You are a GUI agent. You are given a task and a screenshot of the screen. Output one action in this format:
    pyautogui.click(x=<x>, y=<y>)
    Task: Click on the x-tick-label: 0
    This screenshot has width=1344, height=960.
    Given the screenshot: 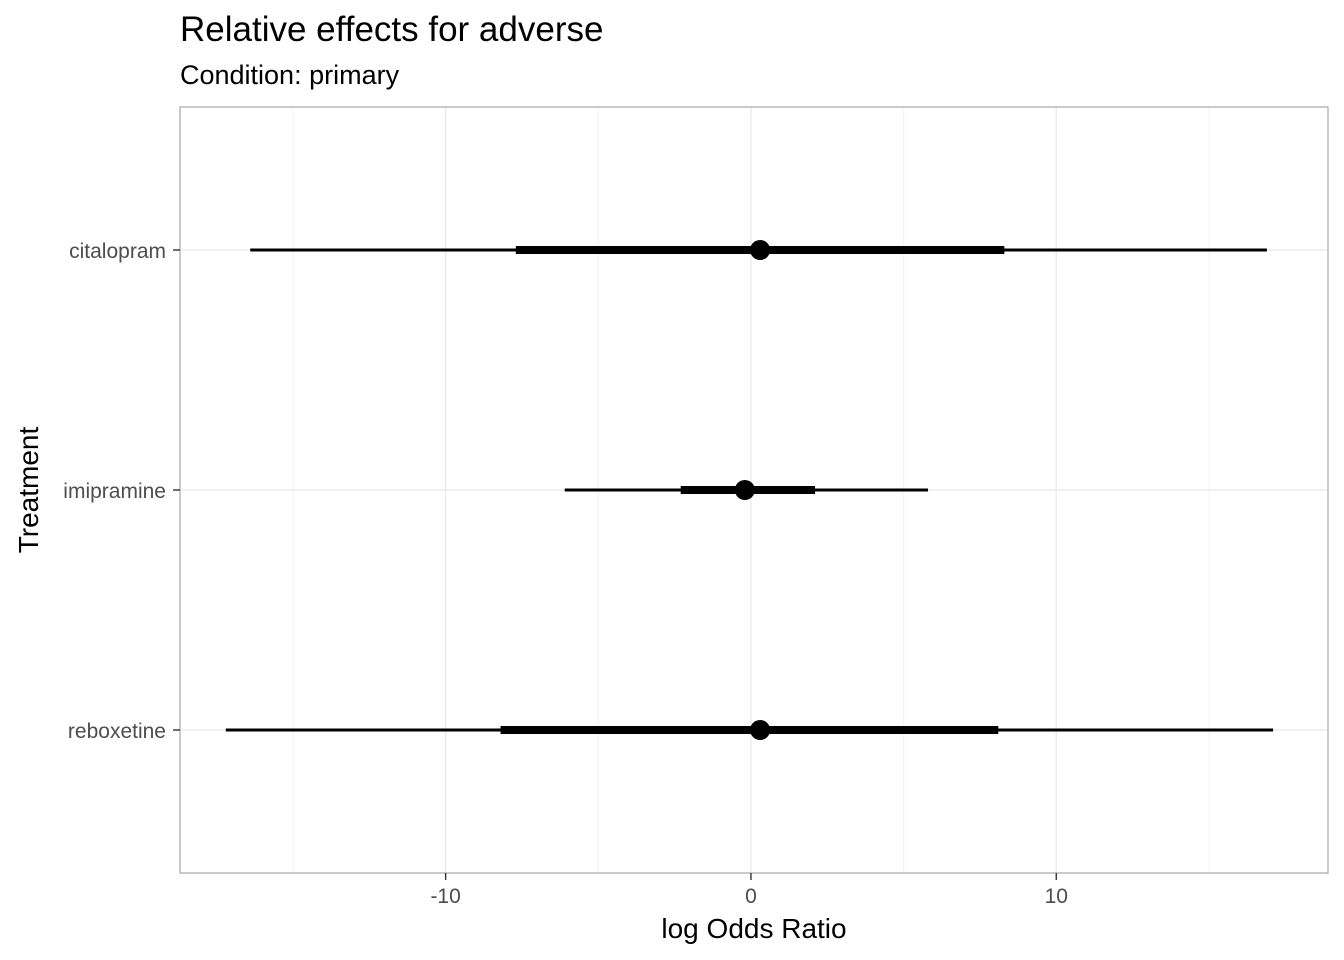 What is the action you would take?
    pyautogui.click(x=751, y=896)
    